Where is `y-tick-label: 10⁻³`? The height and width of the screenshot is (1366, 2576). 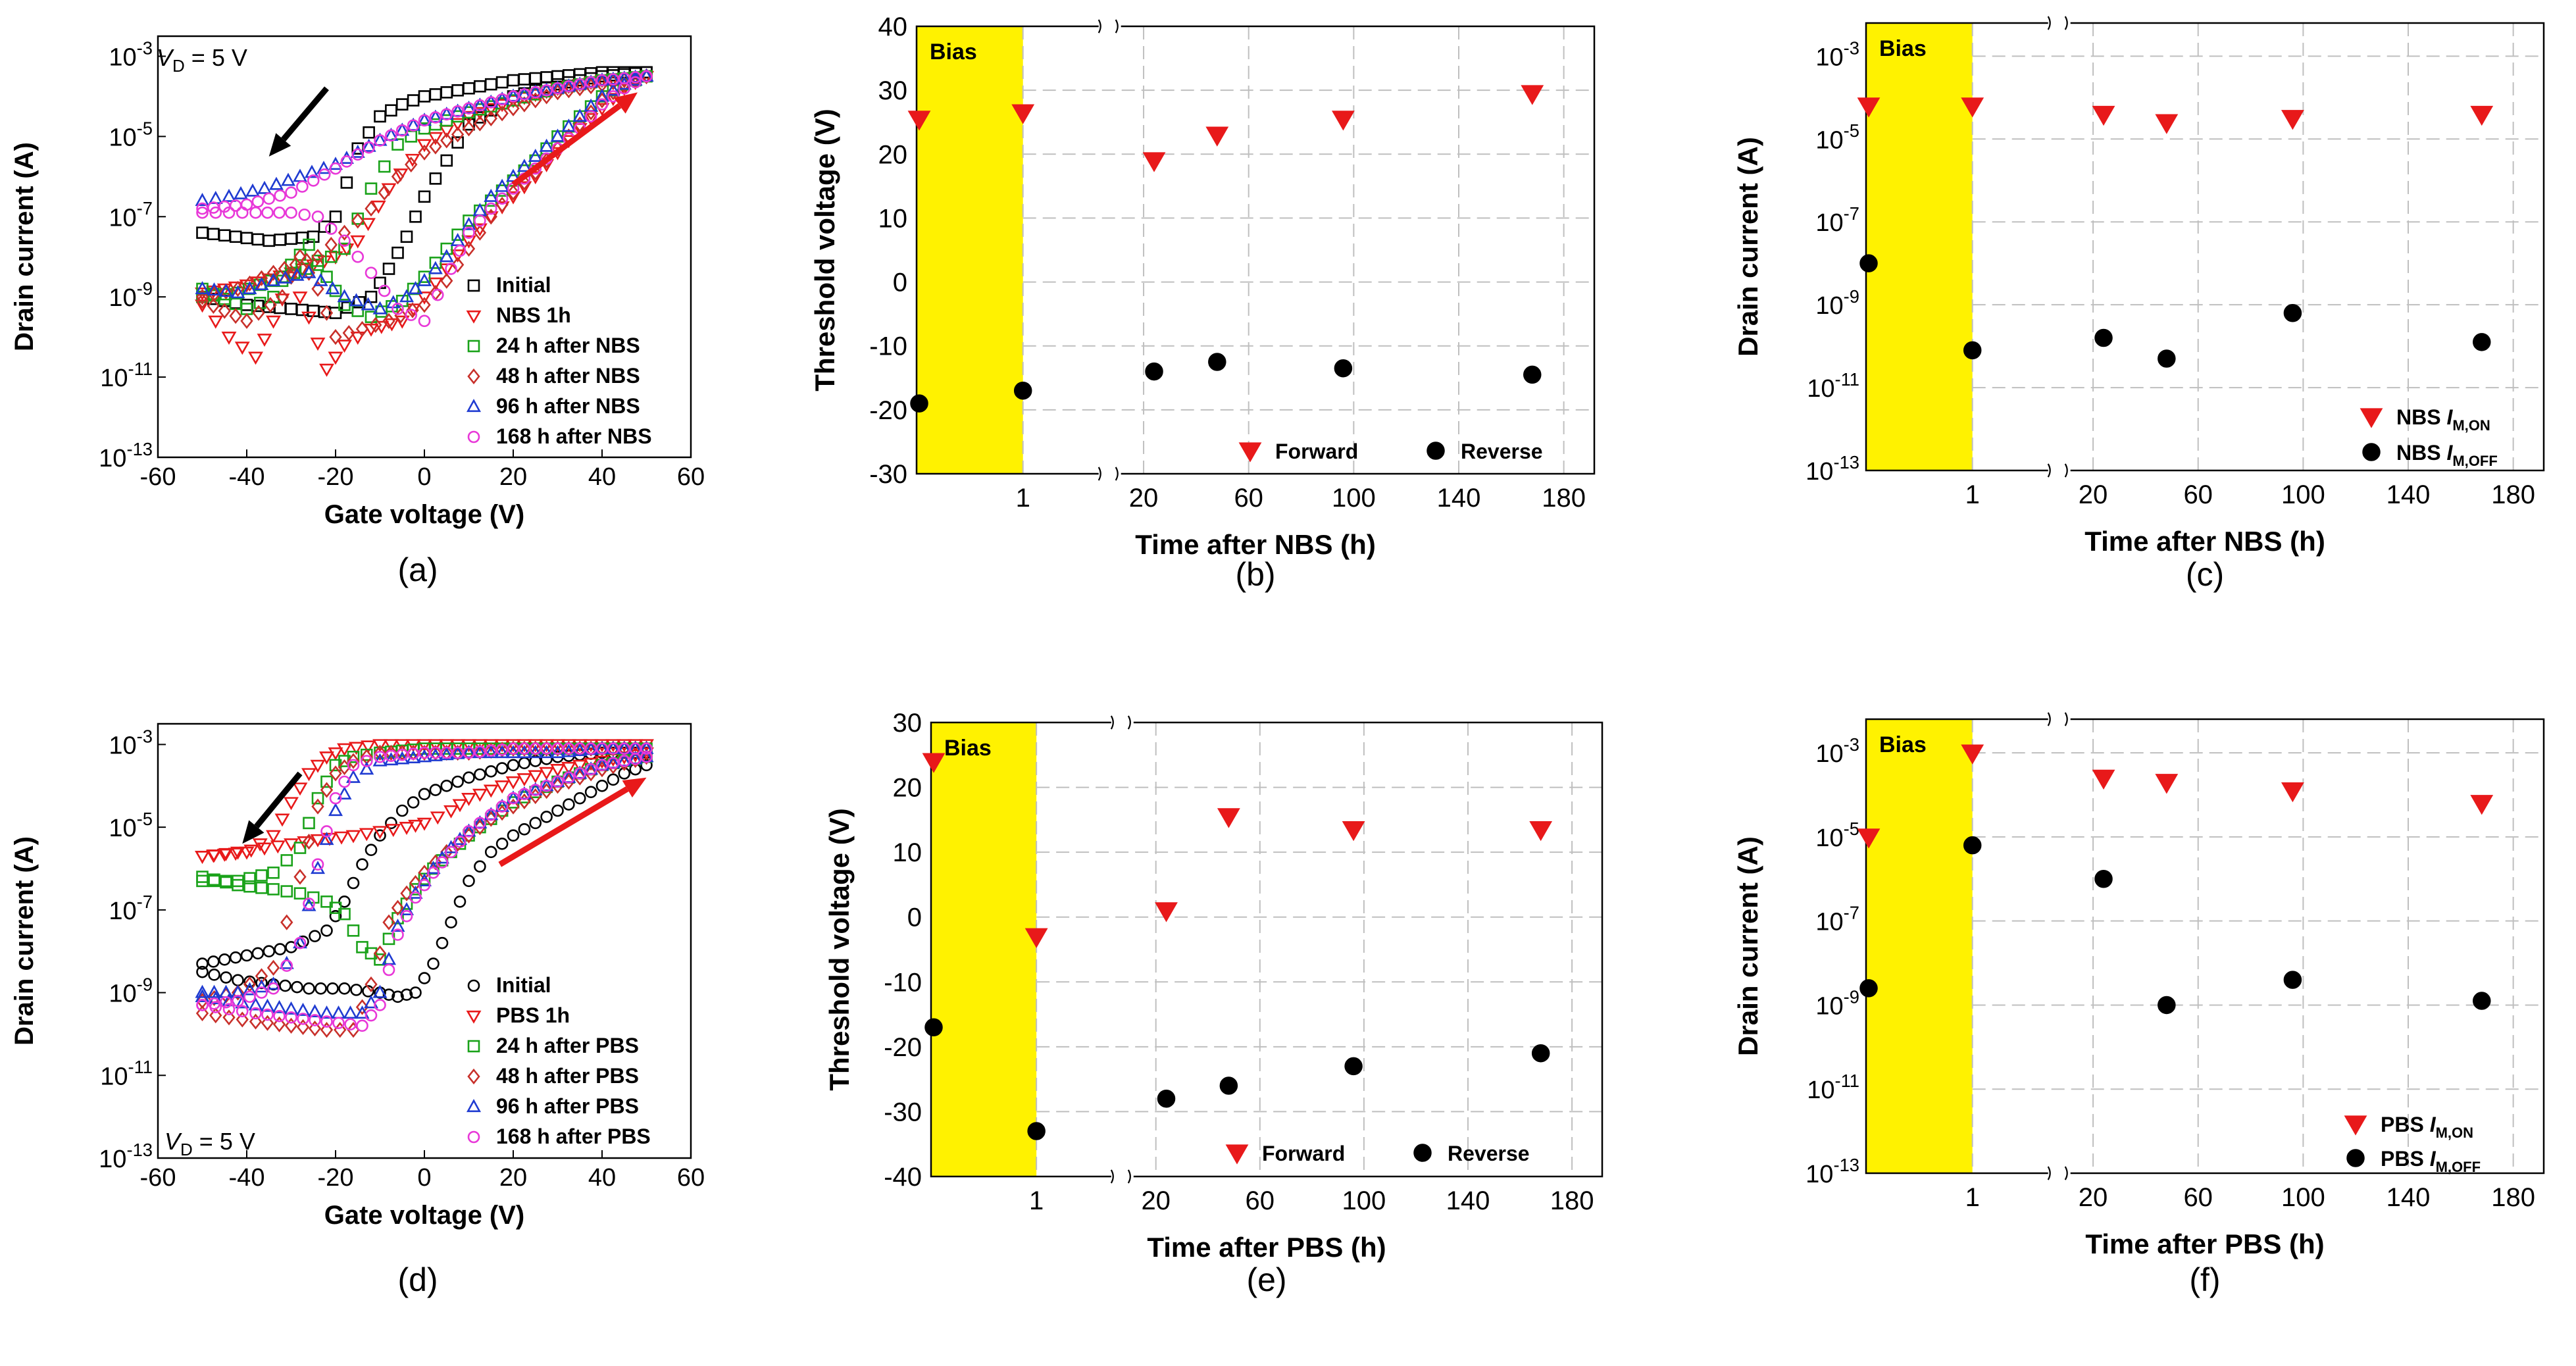 y-tick-label: 10⁻³ is located at coordinates (131, 54).